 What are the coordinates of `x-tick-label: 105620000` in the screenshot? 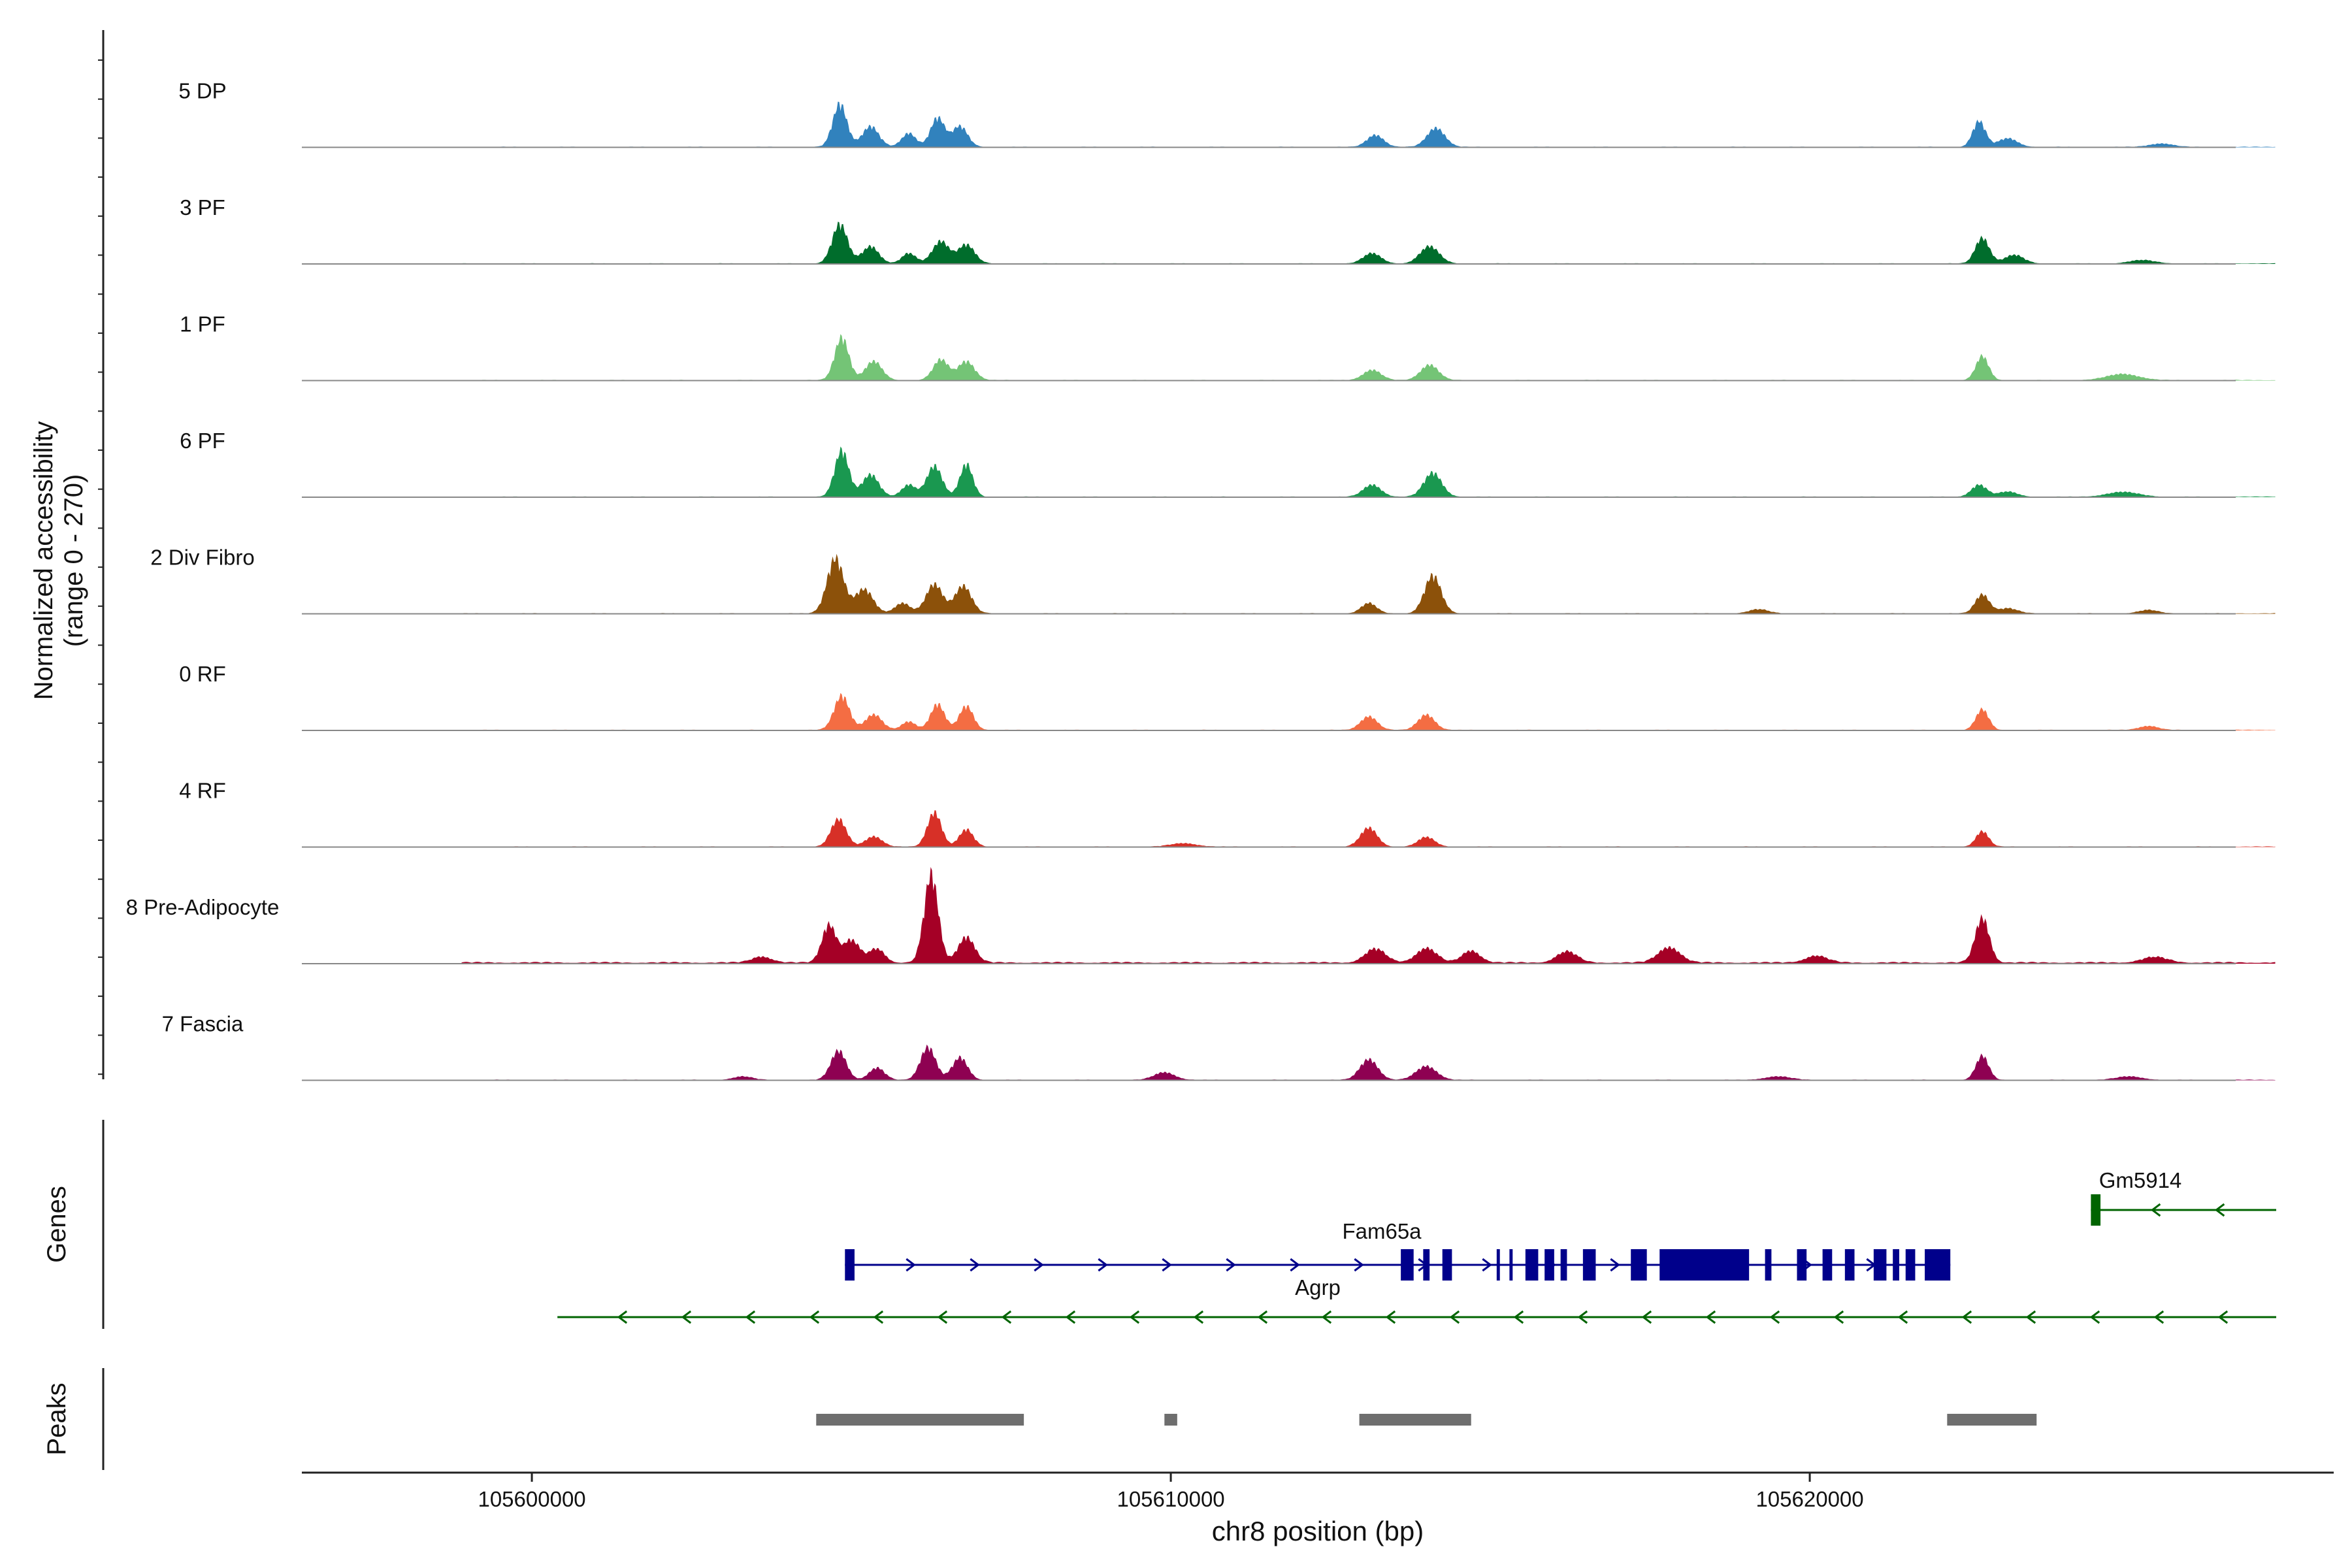 It's located at (1809, 1499).